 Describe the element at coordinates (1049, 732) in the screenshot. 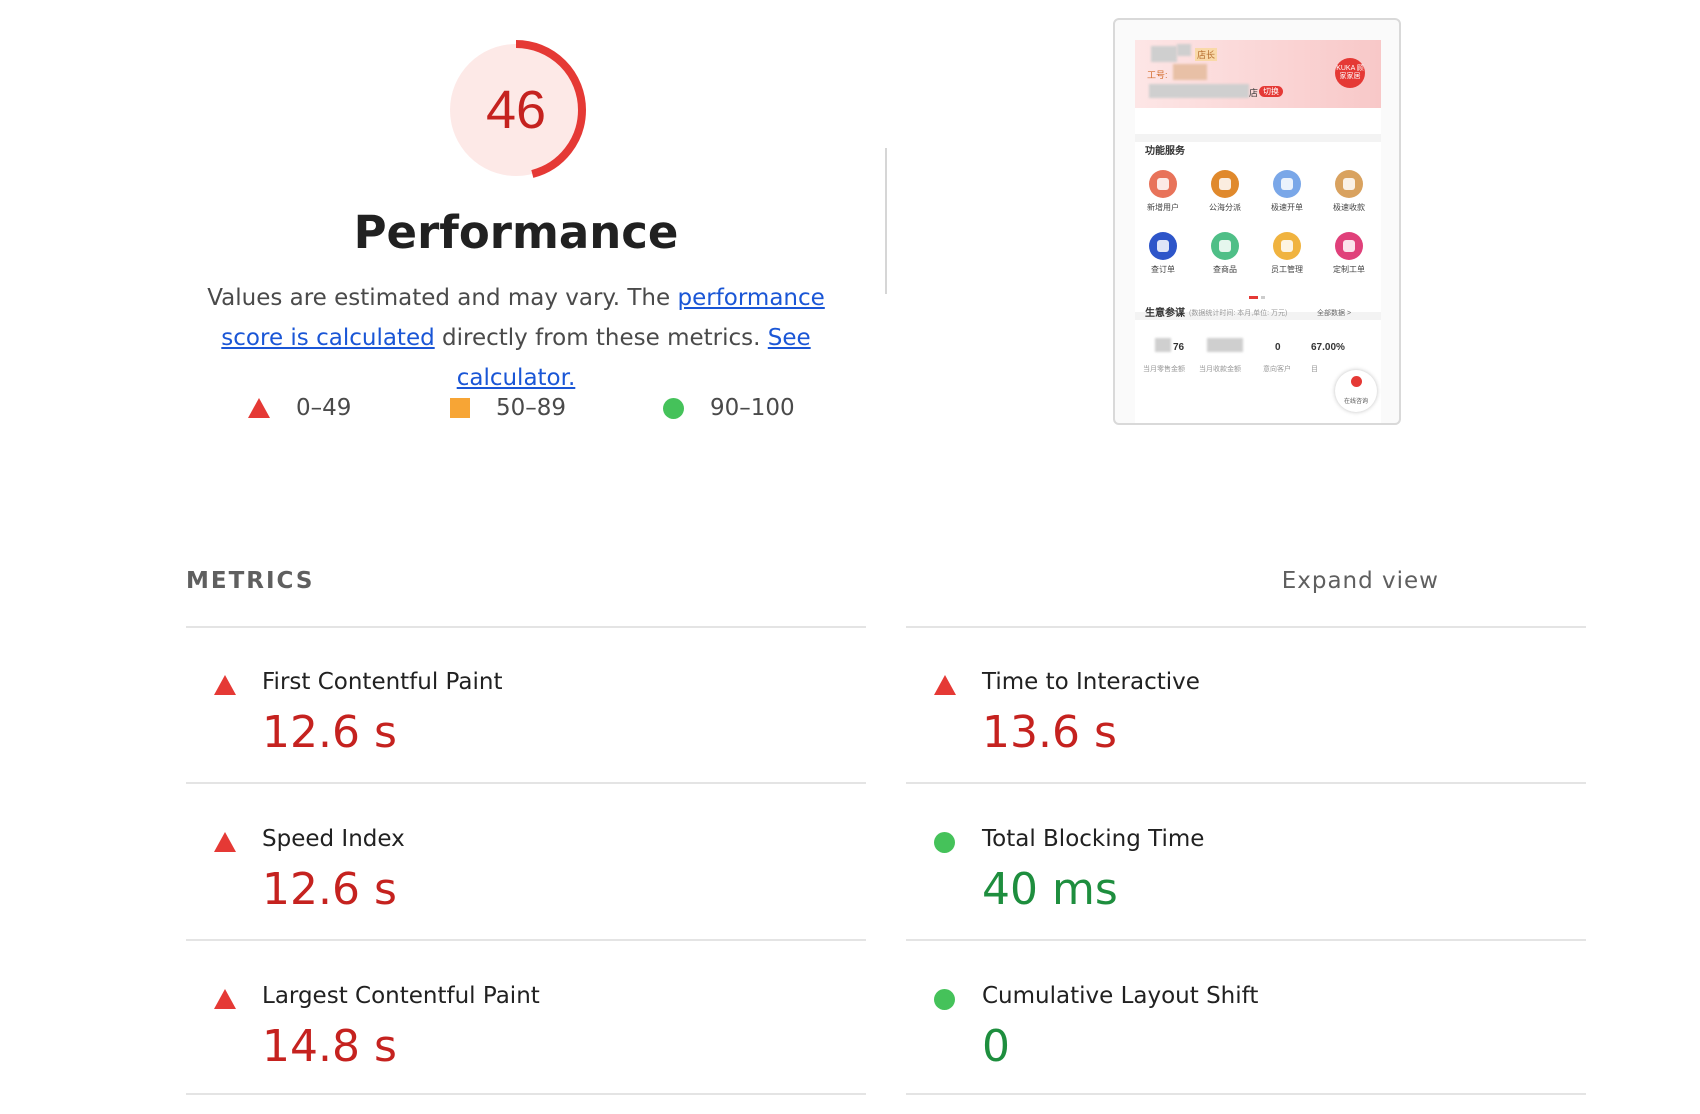

I see `metric-value: 13.6 s` at that location.